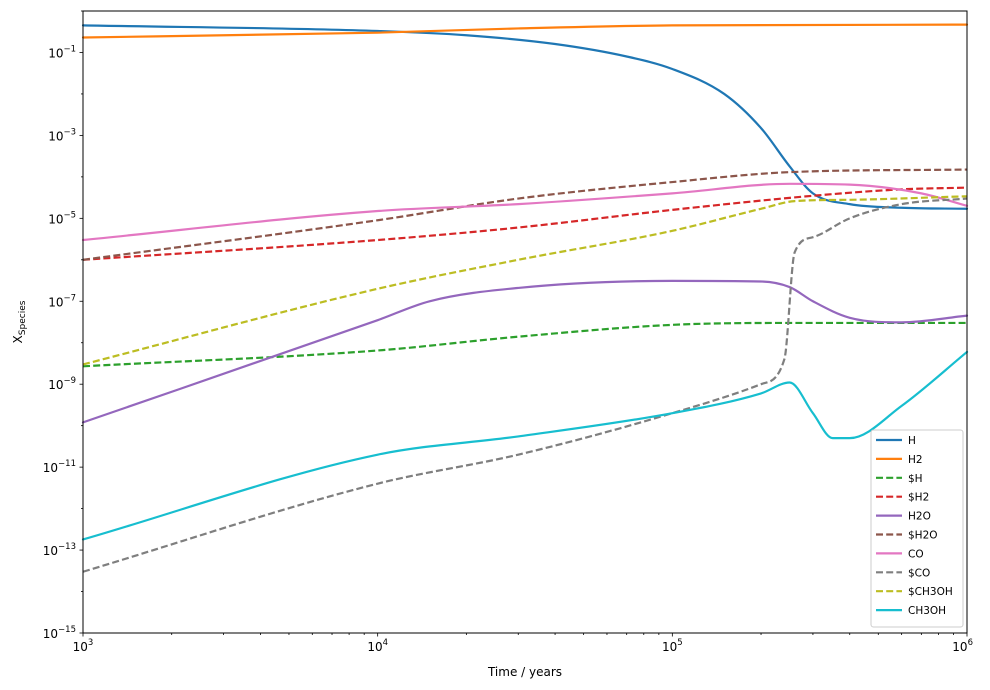 This screenshot has width=990, height=690. I want to click on y-tick-label: 10⁻¹, so click(62, 52).